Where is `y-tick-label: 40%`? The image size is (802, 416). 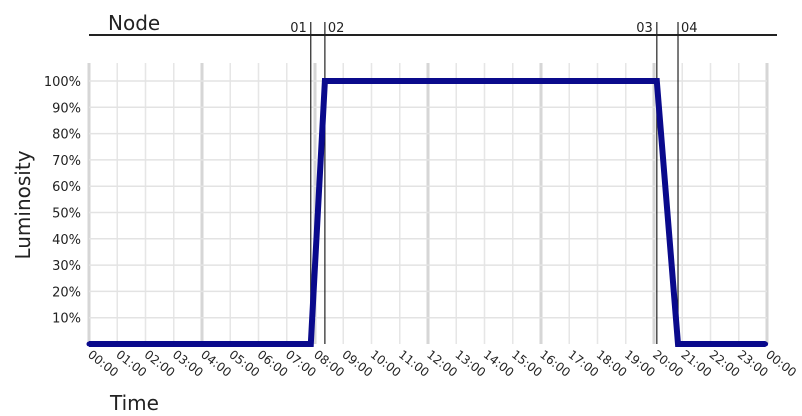 y-tick-label: 40% is located at coordinates (66, 240).